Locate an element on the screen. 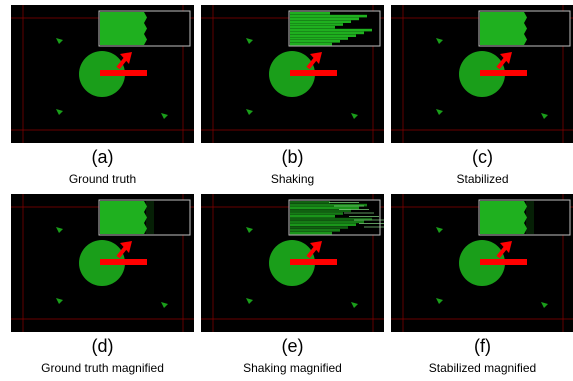 The image size is (573, 381). panel-caption: Stabilized is located at coordinates (482, 179).